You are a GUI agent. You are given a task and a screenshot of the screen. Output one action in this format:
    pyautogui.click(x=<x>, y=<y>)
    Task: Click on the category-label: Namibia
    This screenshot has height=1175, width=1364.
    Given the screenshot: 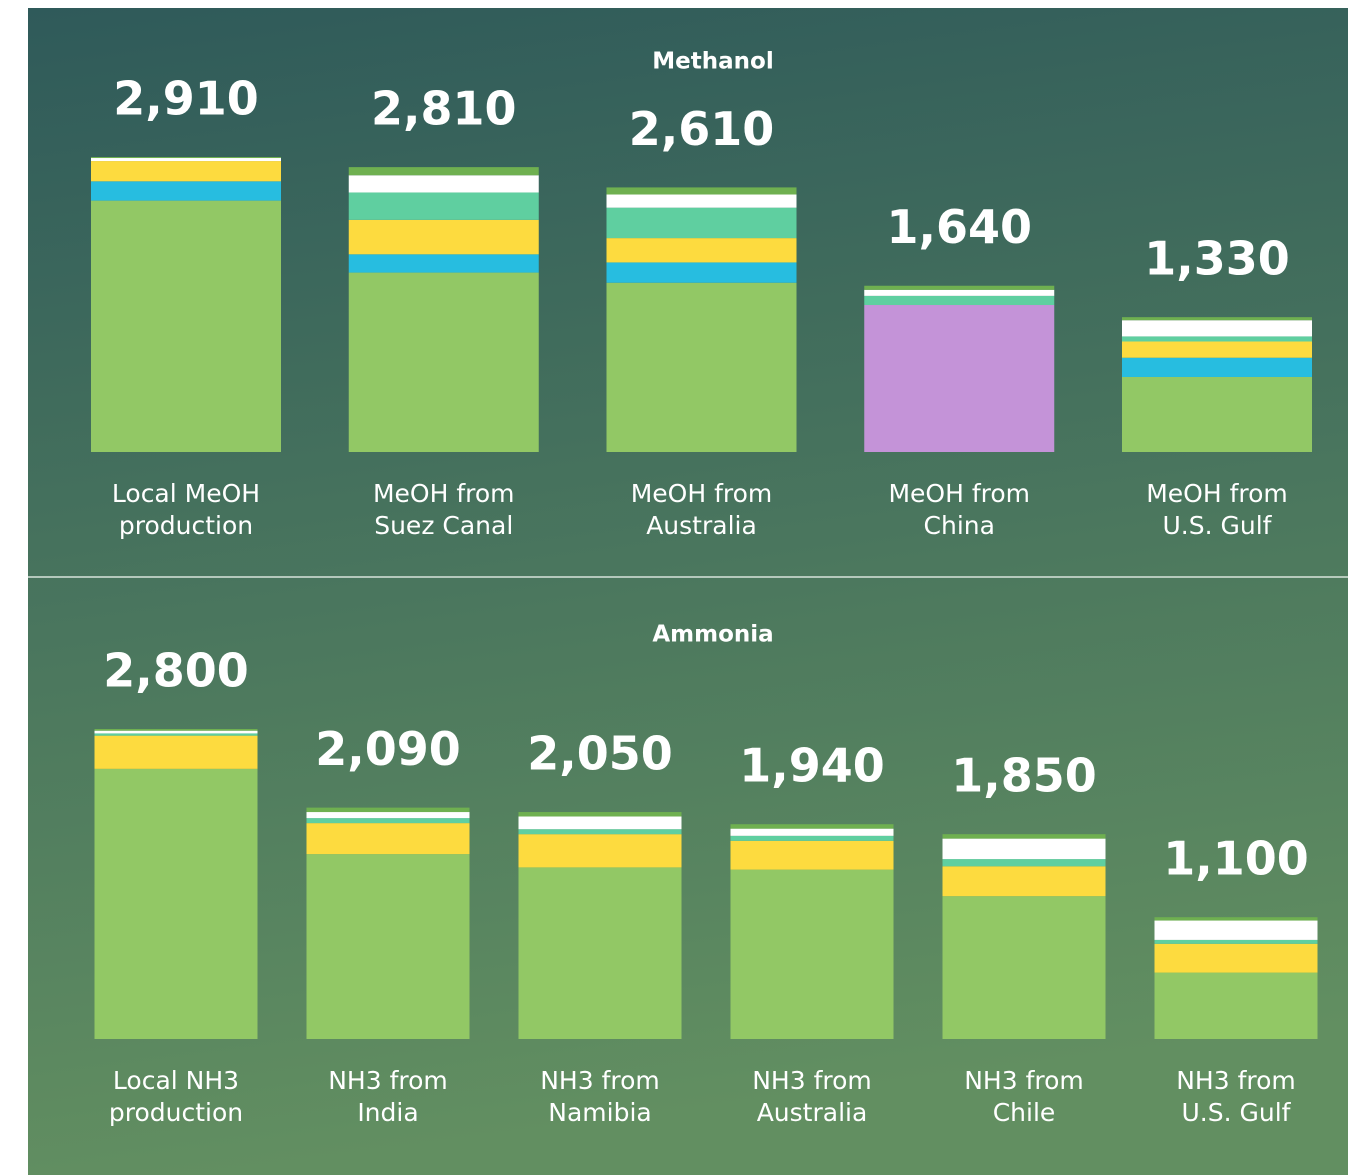 What is the action you would take?
    pyautogui.click(x=599, y=1112)
    